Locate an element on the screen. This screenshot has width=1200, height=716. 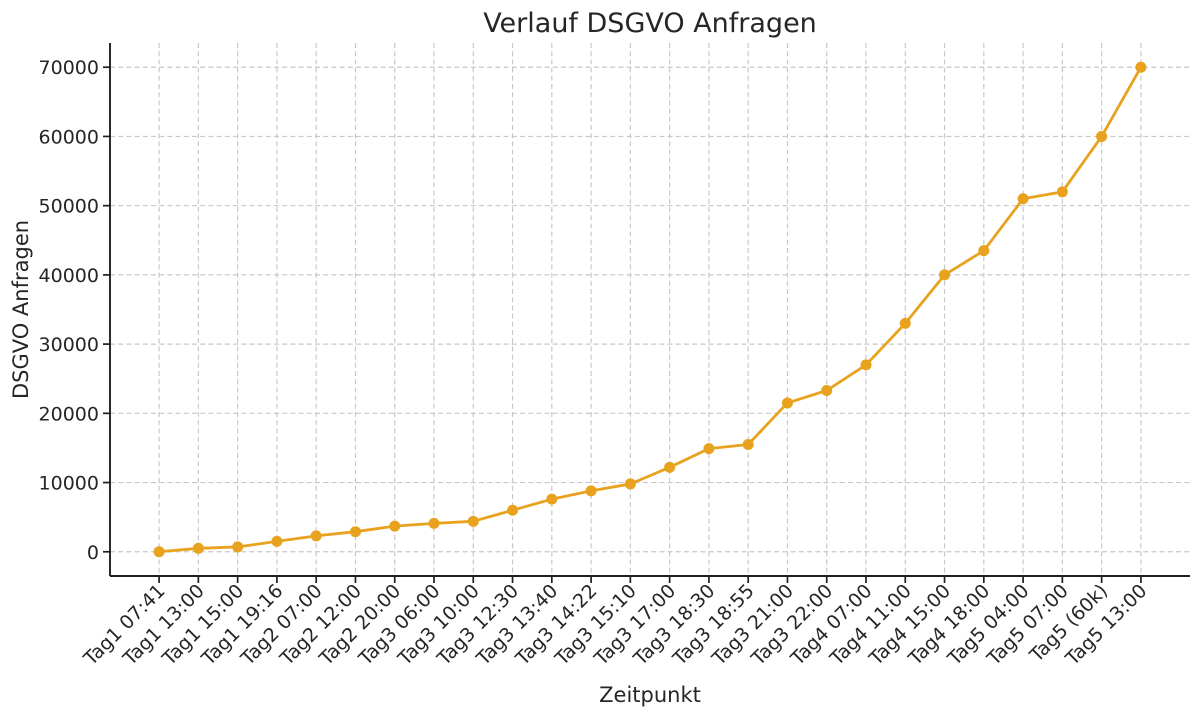
chart-title: Verlauf DSGVO Anfragen is located at coordinates (650, 23).